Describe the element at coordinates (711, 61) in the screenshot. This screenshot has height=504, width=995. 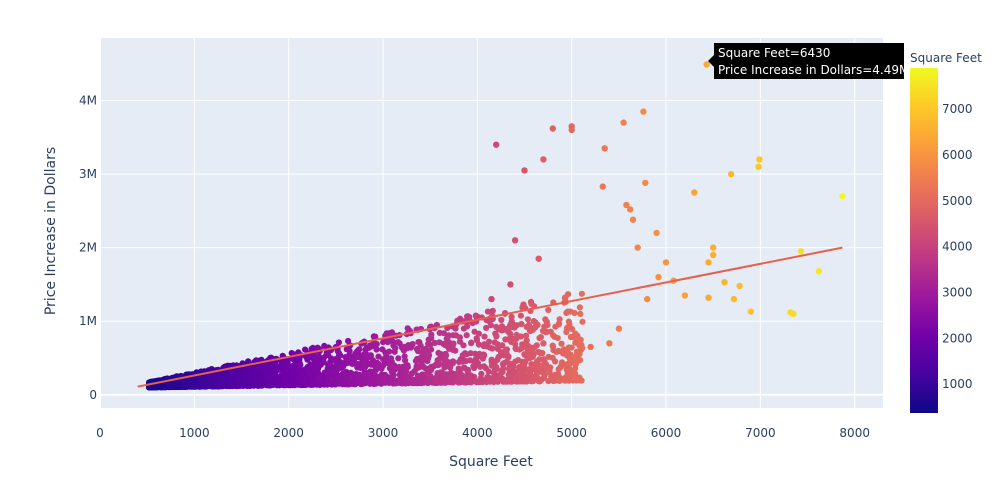
I see `tooltip-pointer` at that location.